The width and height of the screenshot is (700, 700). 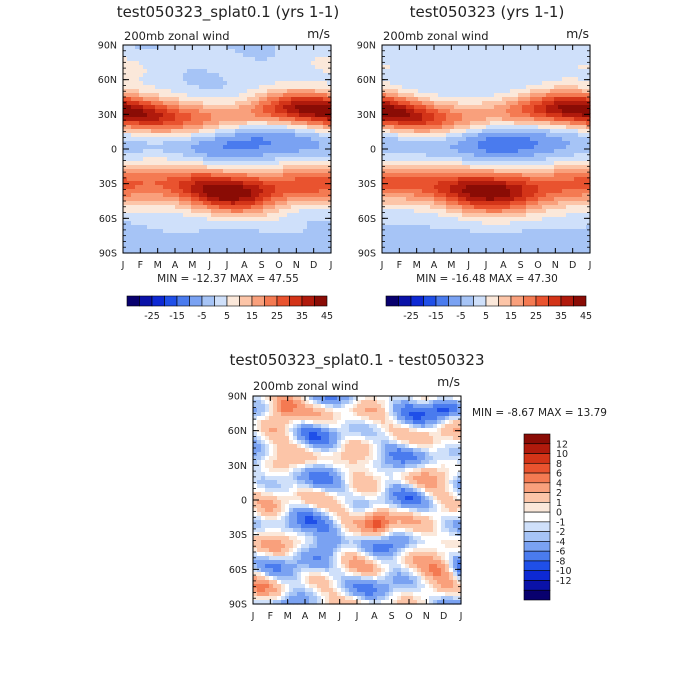 I want to click on panel-2-subtitle-left: 200mb zonal wind, so click(x=436, y=36).